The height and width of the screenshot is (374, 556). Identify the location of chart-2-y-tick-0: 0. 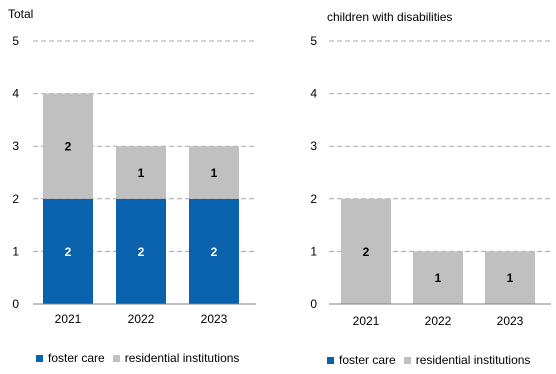
(313, 304).